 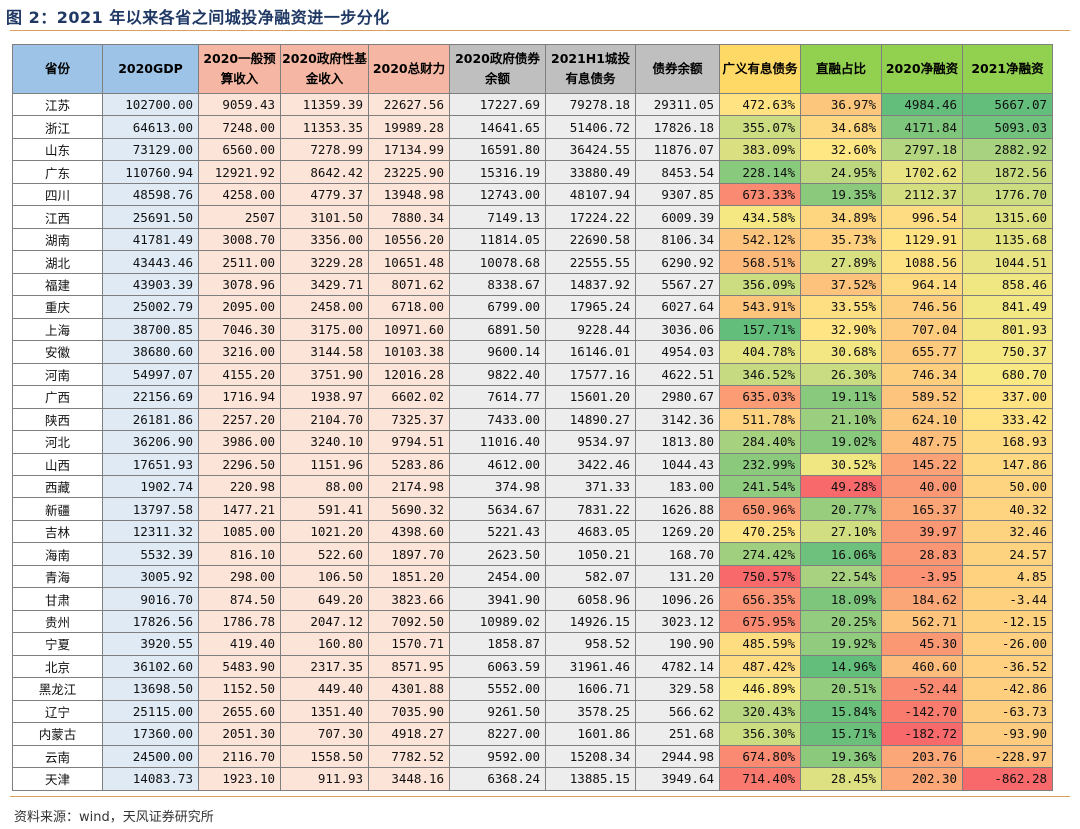 I want to click on cell-chengtou-debt: 371.33, so click(x=590, y=486).